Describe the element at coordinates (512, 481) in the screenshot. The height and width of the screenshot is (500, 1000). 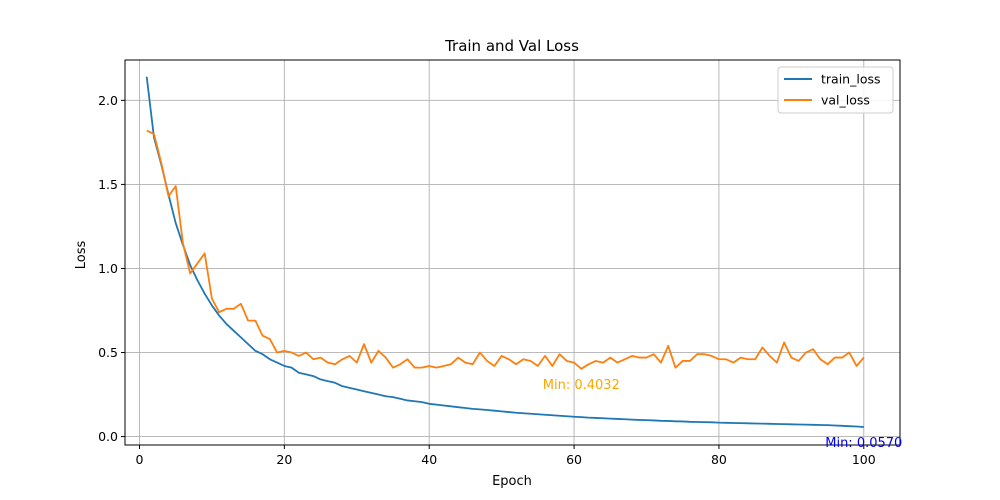
I see `x-axis-label: Epoch` at that location.